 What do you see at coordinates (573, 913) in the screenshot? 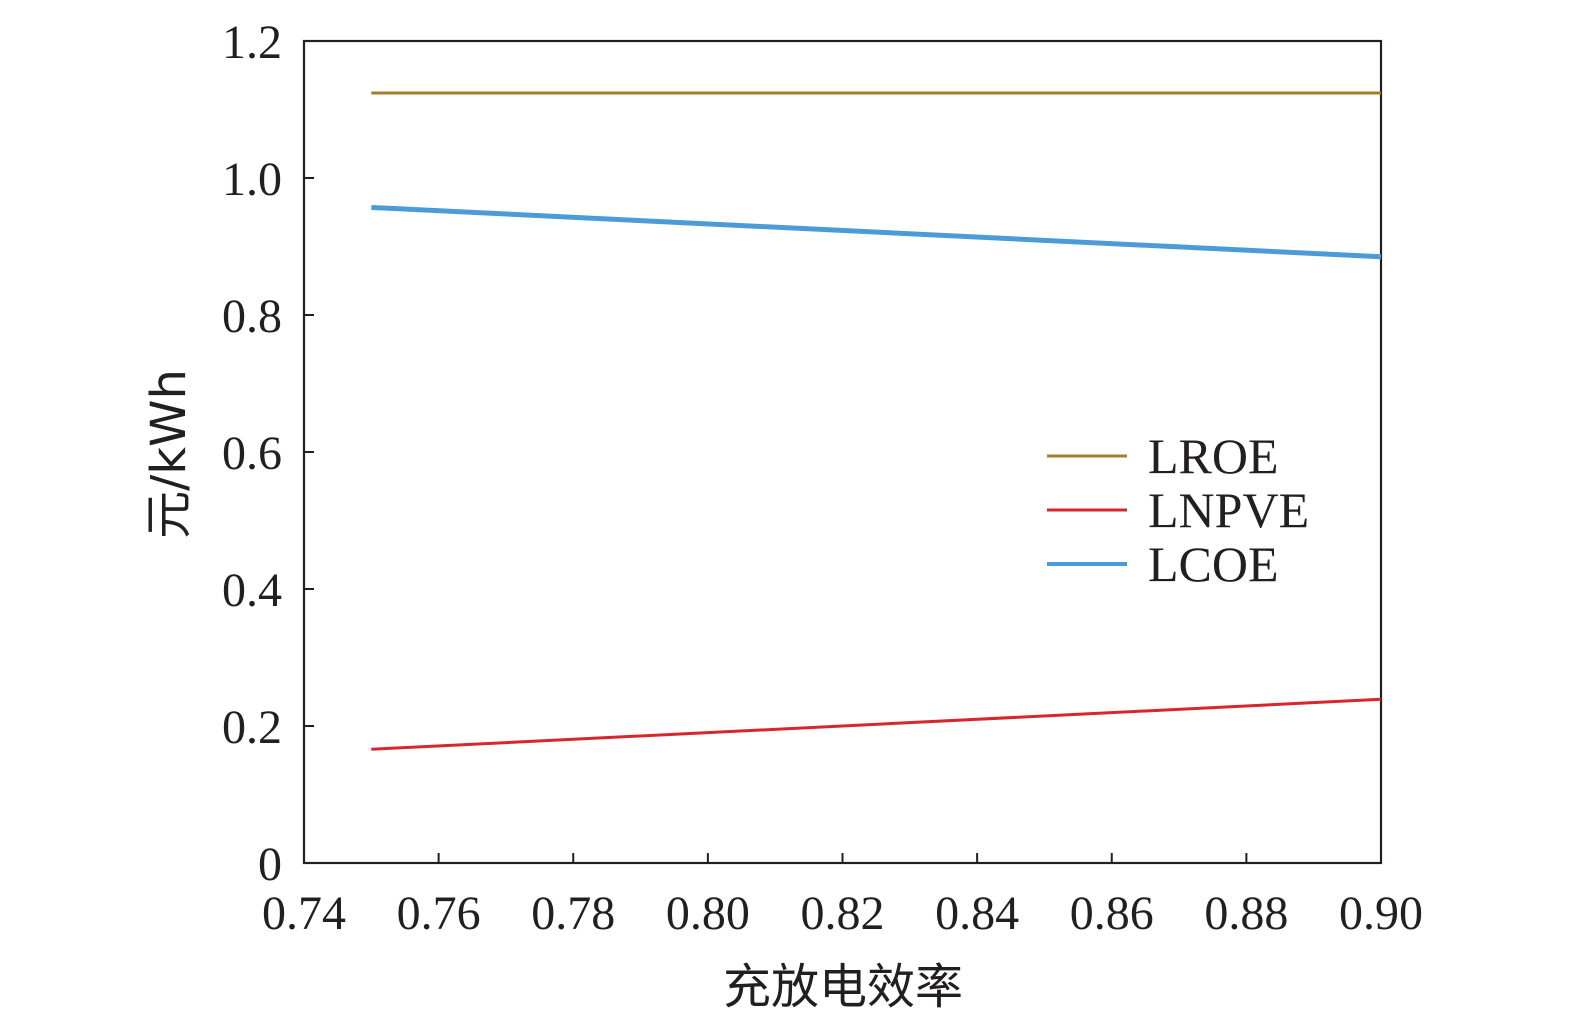
I see `x-tick-label: 0.78` at bounding box center [573, 913].